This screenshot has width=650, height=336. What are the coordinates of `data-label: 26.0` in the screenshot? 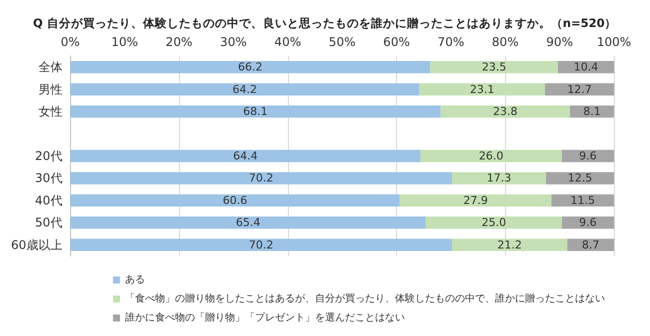 It's located at (491, 156).